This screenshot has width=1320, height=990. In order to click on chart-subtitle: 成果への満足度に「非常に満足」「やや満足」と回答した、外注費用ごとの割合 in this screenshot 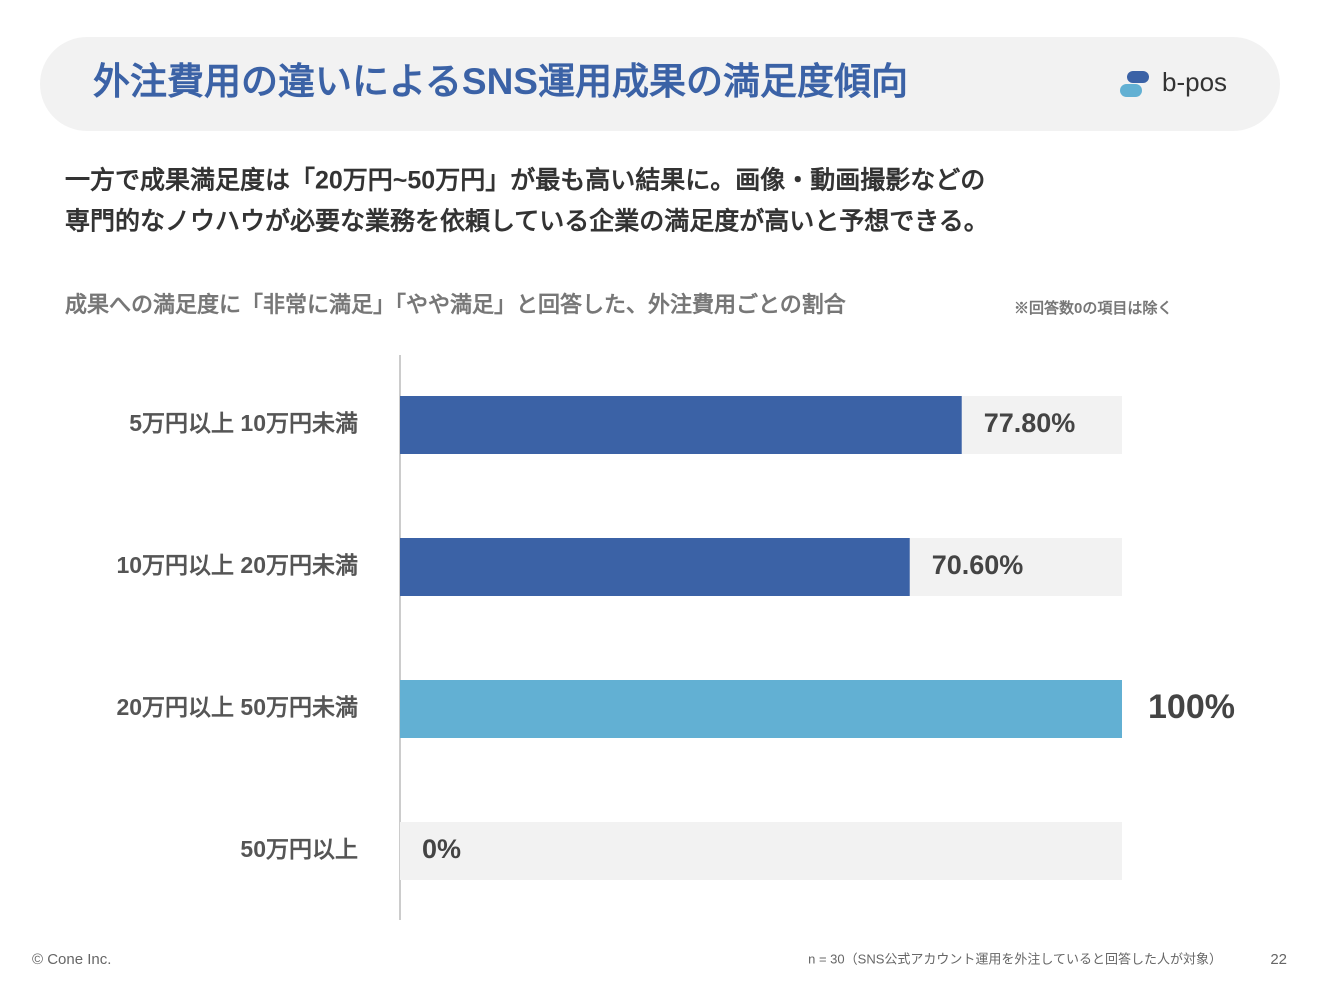, I will do `click(456, 304)`.